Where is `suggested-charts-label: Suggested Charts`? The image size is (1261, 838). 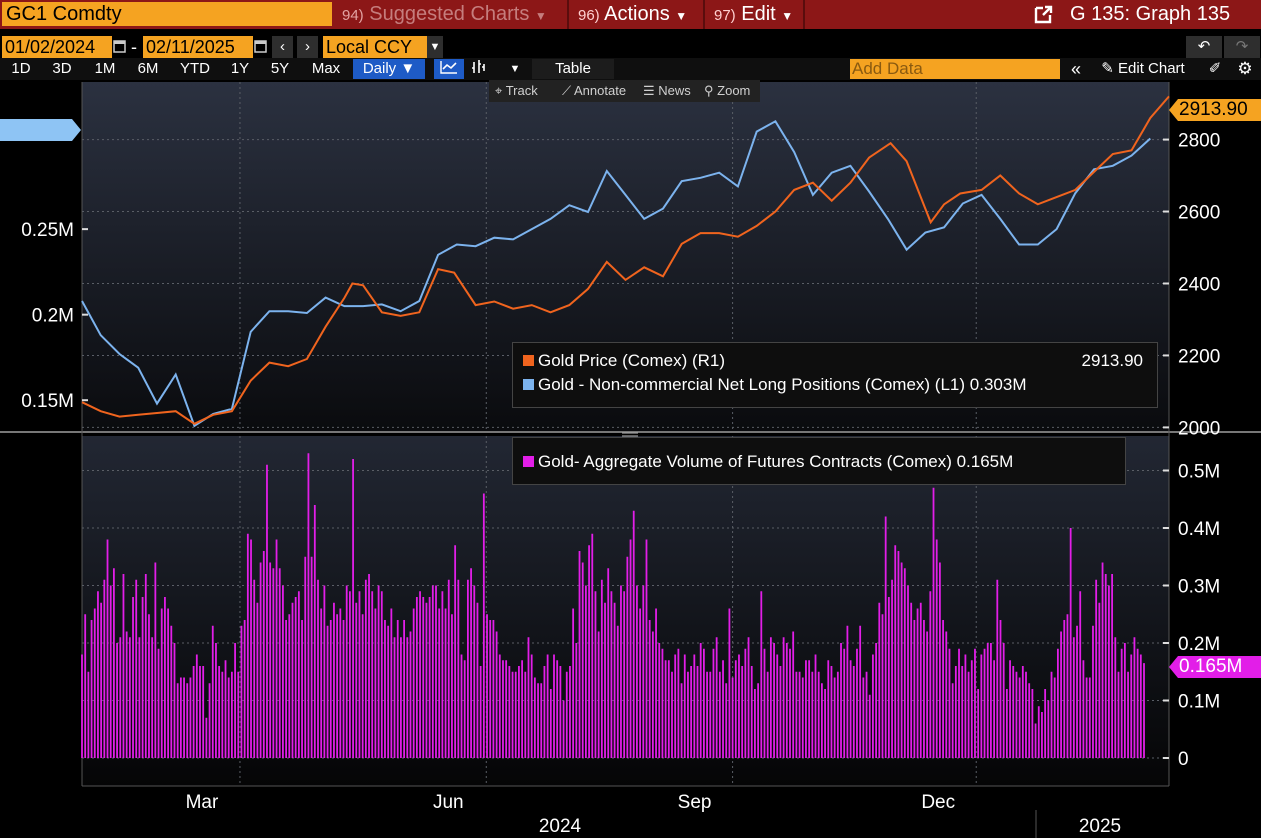
suggested-charts-label: Suggested Charts is located at coordinates (449, 14).